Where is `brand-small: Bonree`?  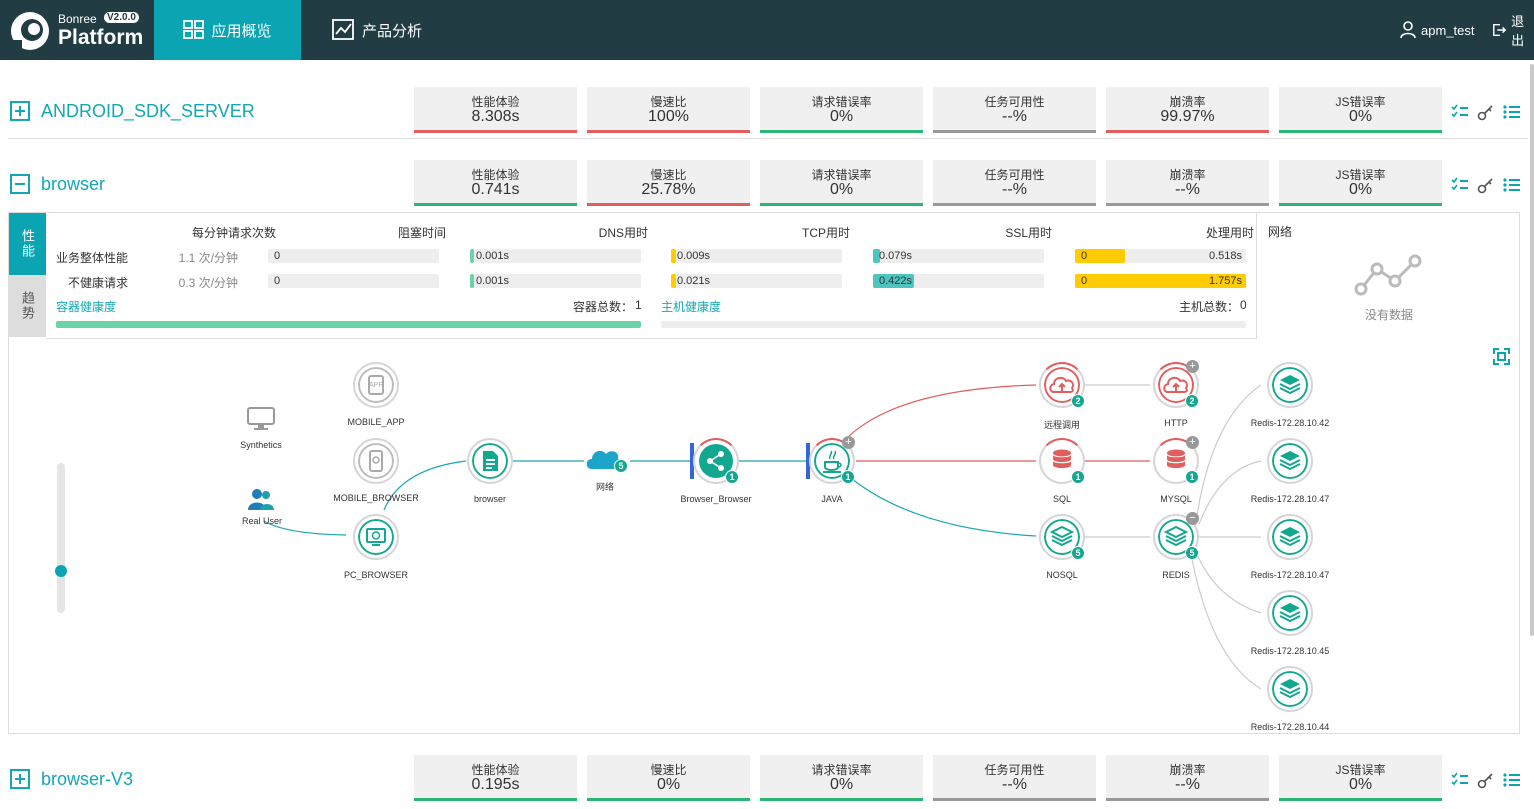 brand-small: Bonree is located at coordinates (77, 19).